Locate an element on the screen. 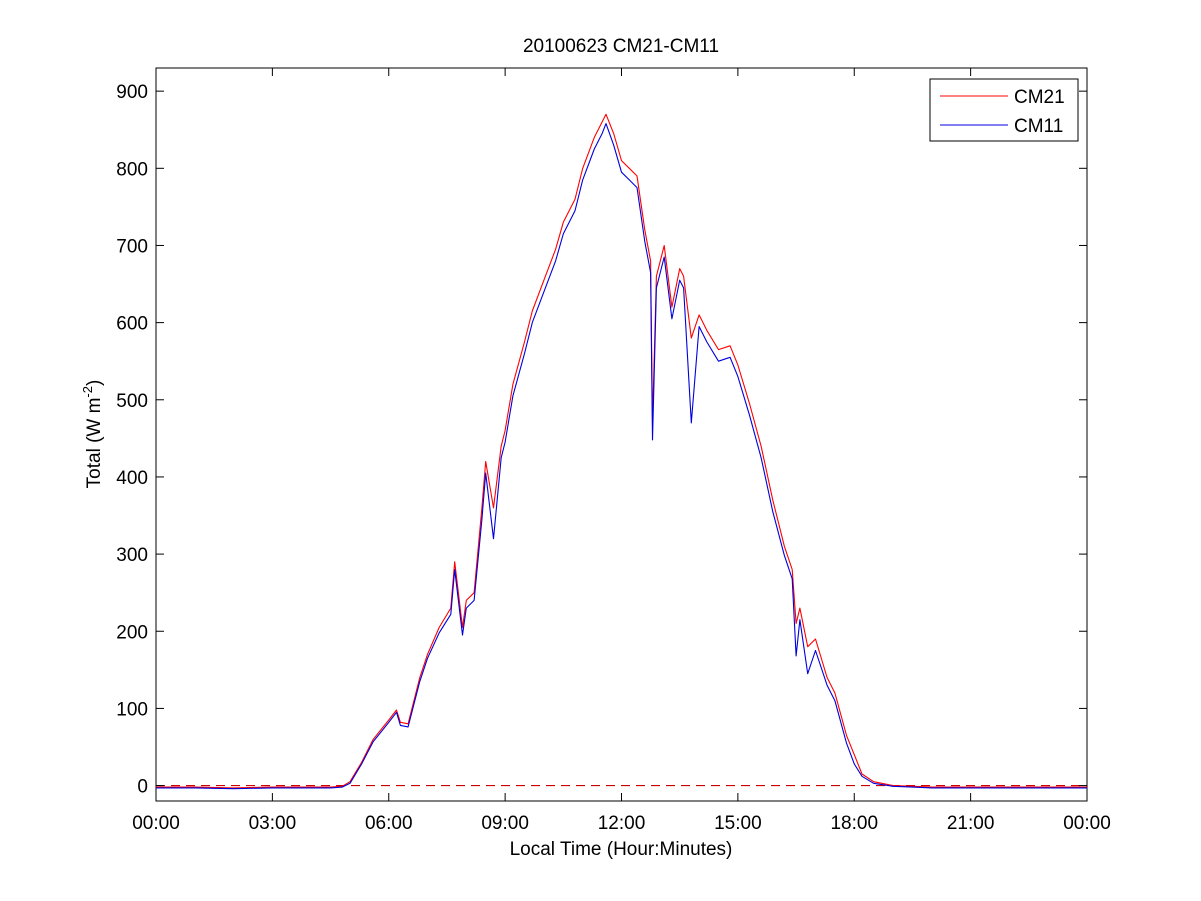 This screenshot has width=1201, height=901. y-tick-label: 0 is located at coordinates (142, 787).